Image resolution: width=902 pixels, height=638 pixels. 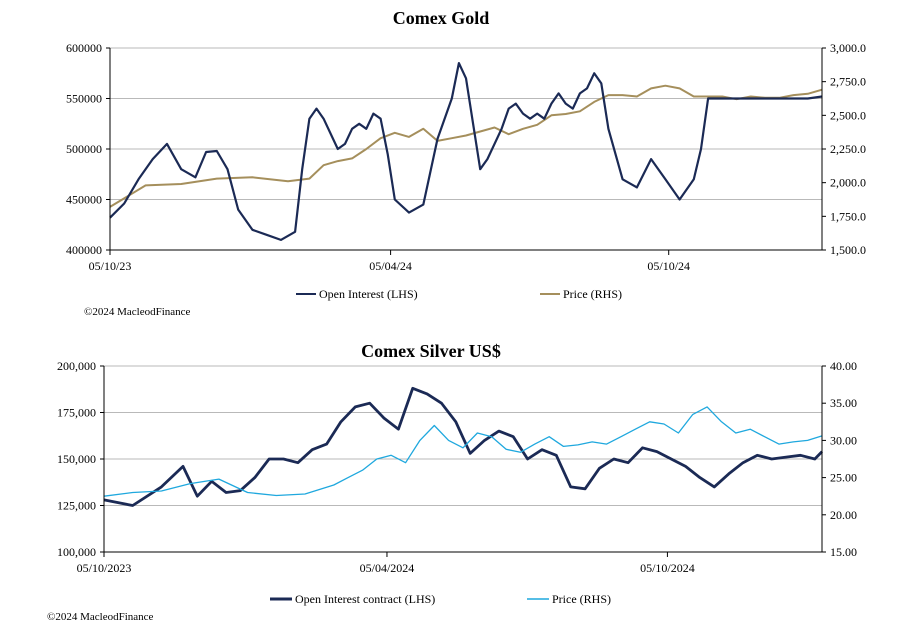 I want to click on silver-legend: Open Interest contract (LHS) Price (RHS), so click(x=440, y=599).